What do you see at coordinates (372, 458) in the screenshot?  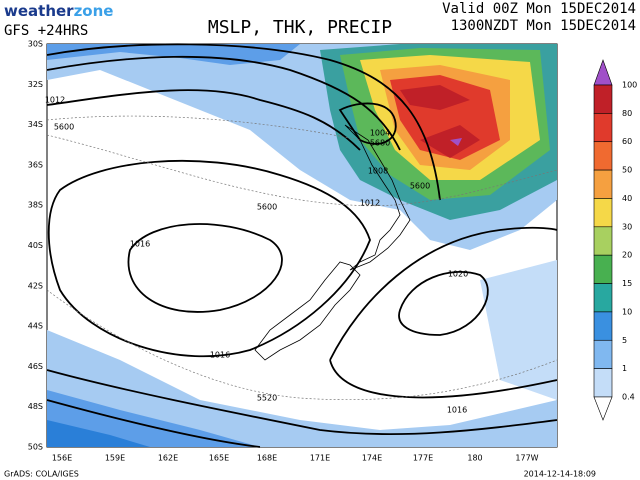 I see `lon-label: 174E` at bounding box center [372, 458].